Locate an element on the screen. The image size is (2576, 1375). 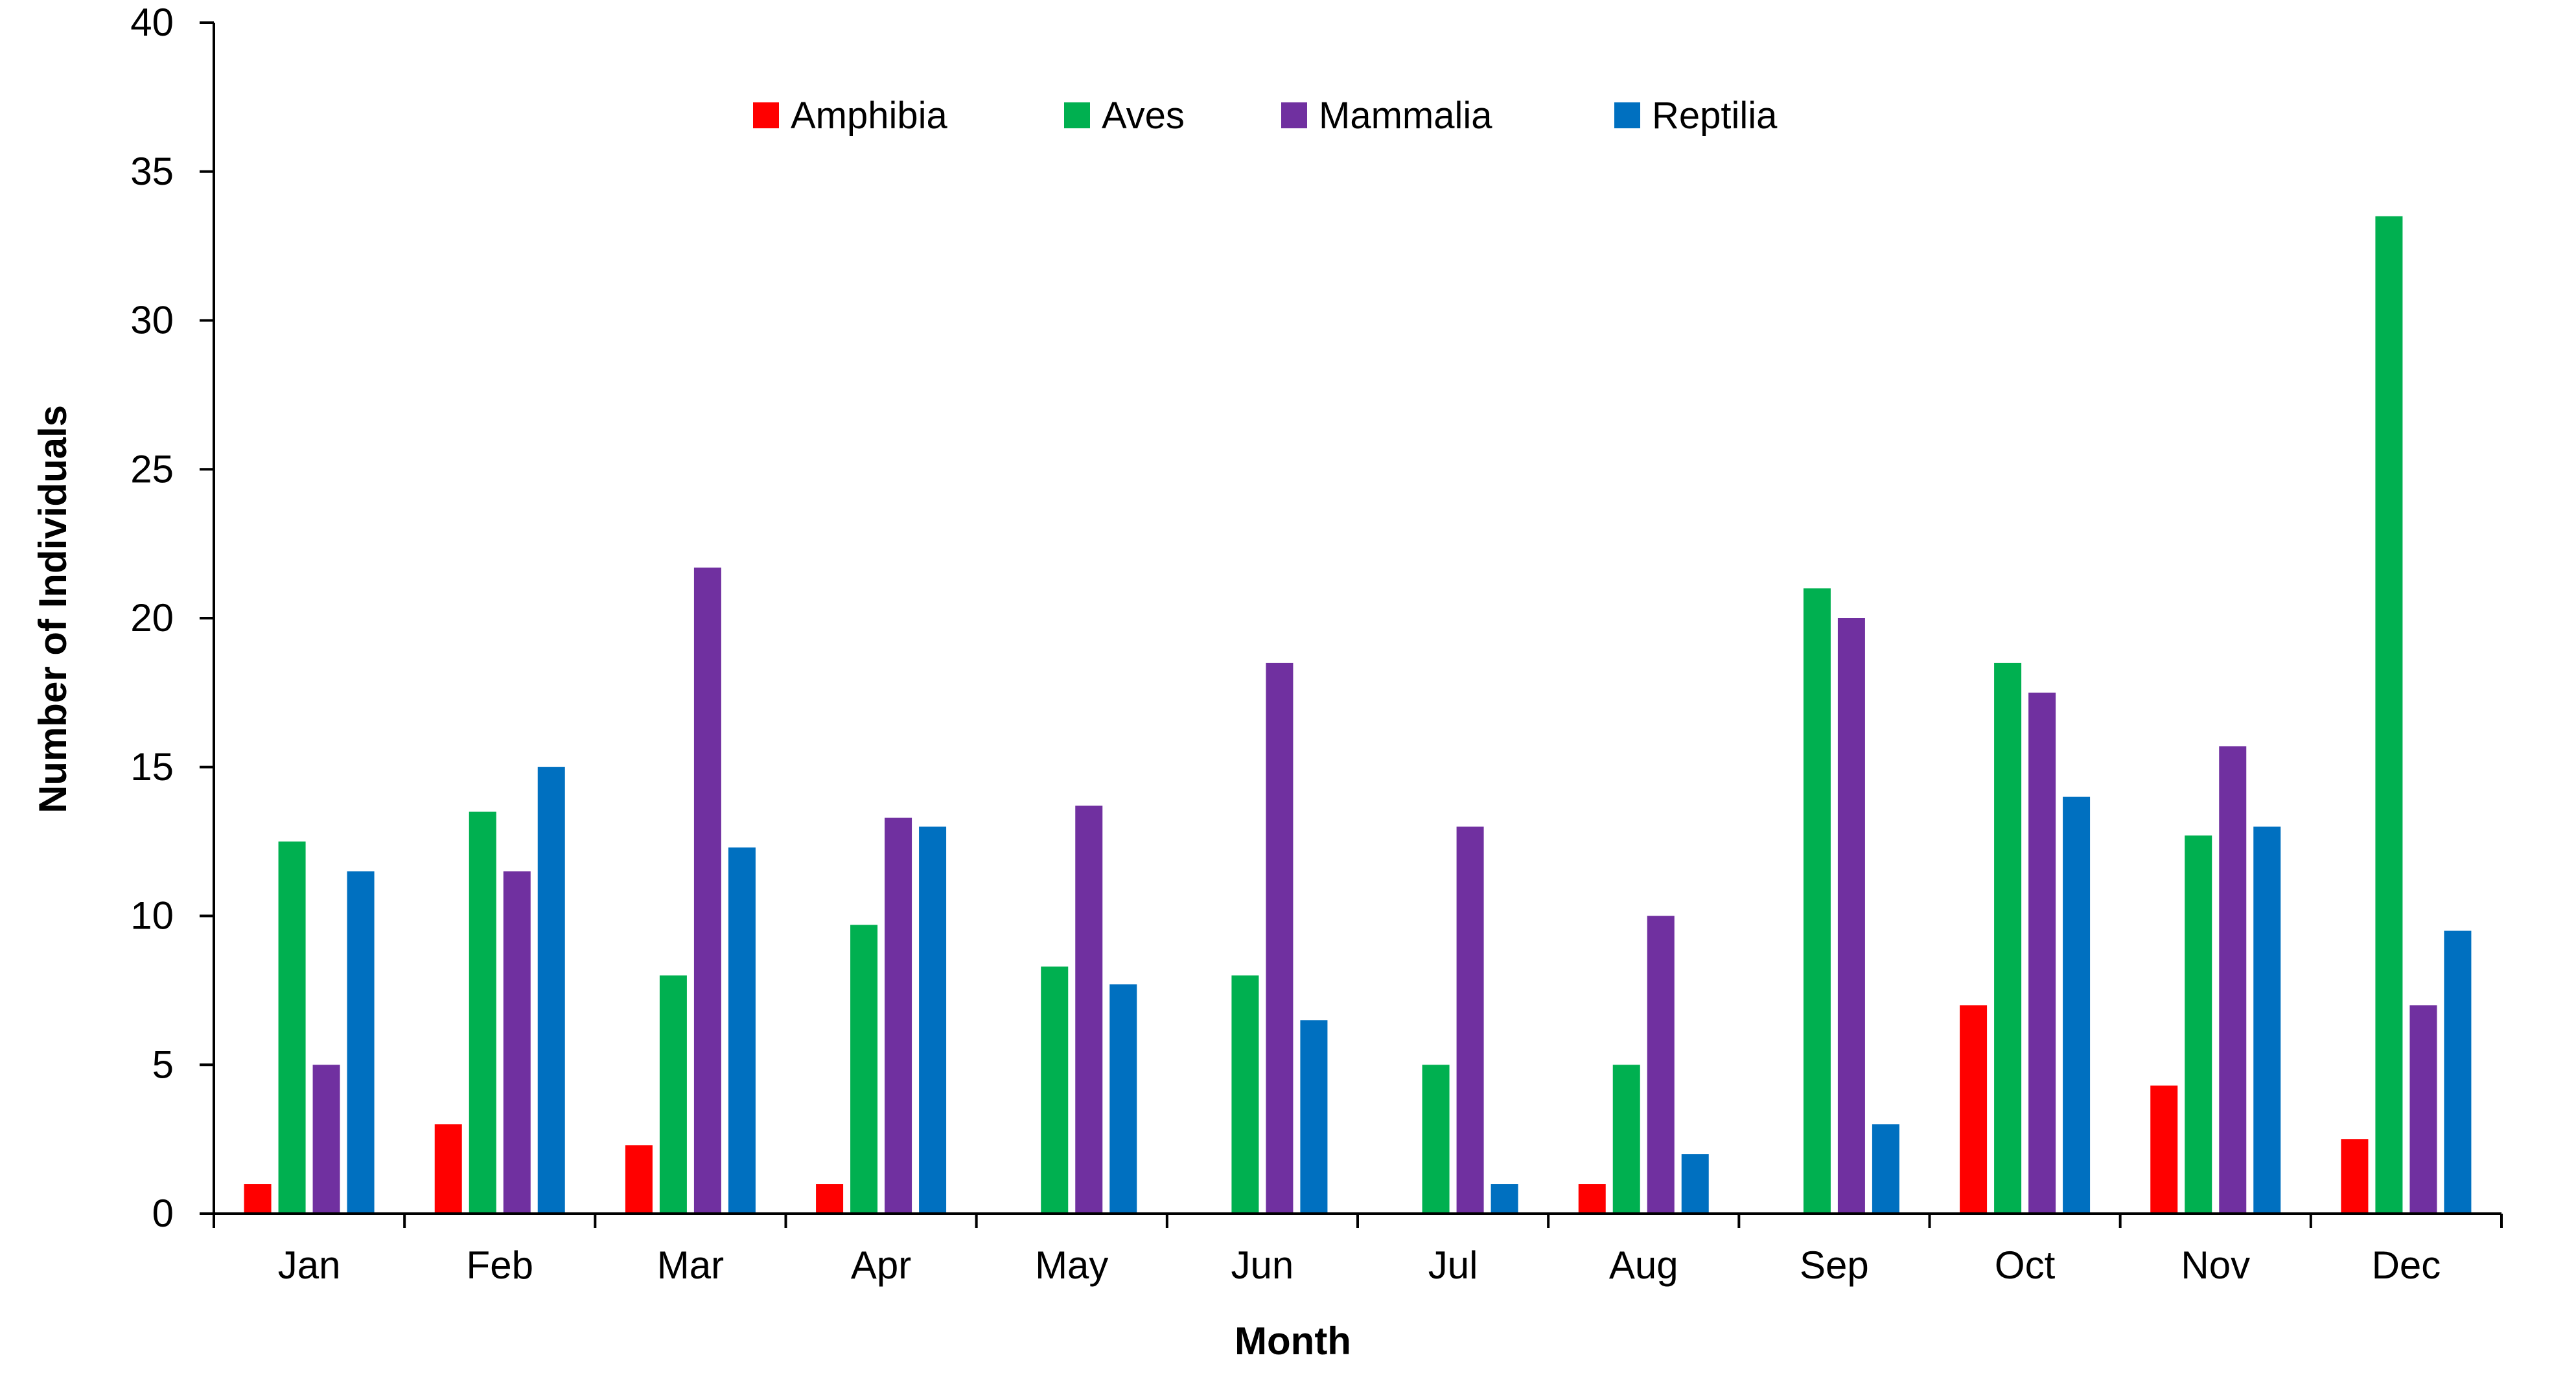
legend-label-reptilia: Reptilia is located at coordinates (1715, 116).